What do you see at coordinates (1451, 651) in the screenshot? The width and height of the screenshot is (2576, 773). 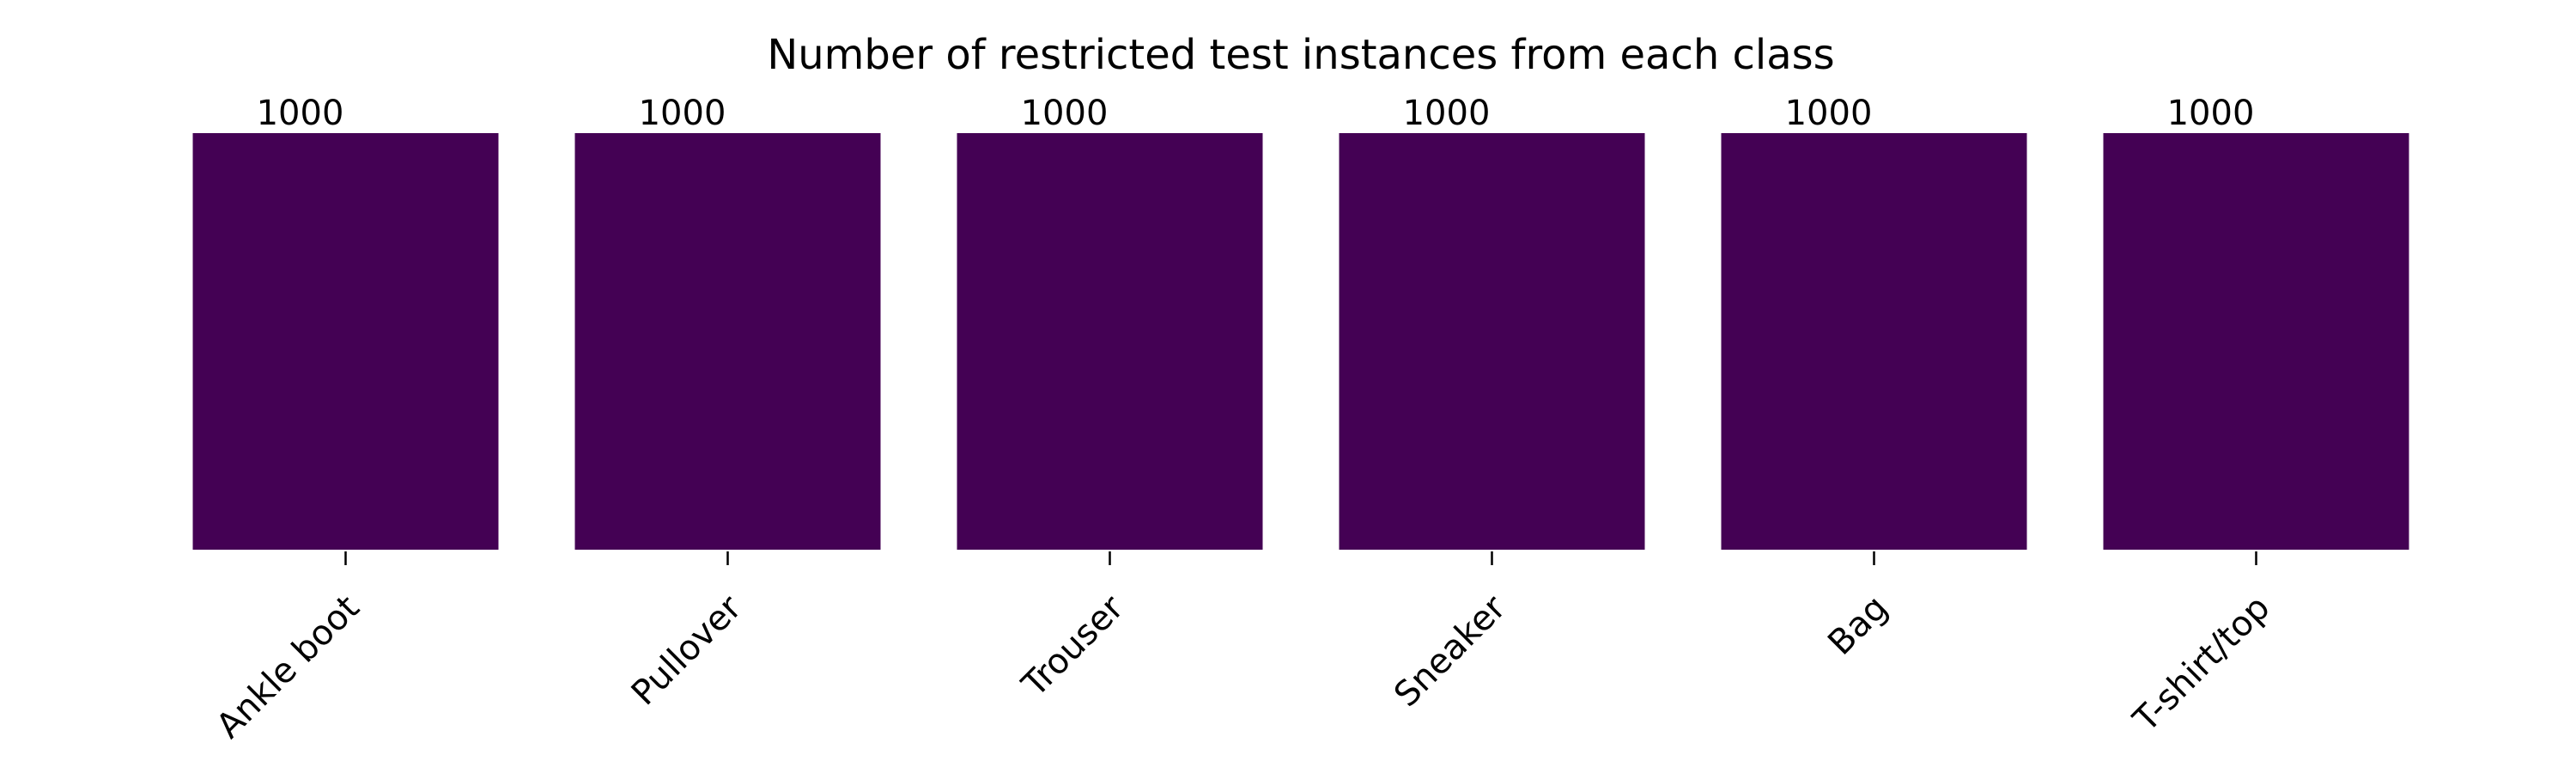 I see `x-tick-label: Sneaker` at bounding box center [1451, 651].